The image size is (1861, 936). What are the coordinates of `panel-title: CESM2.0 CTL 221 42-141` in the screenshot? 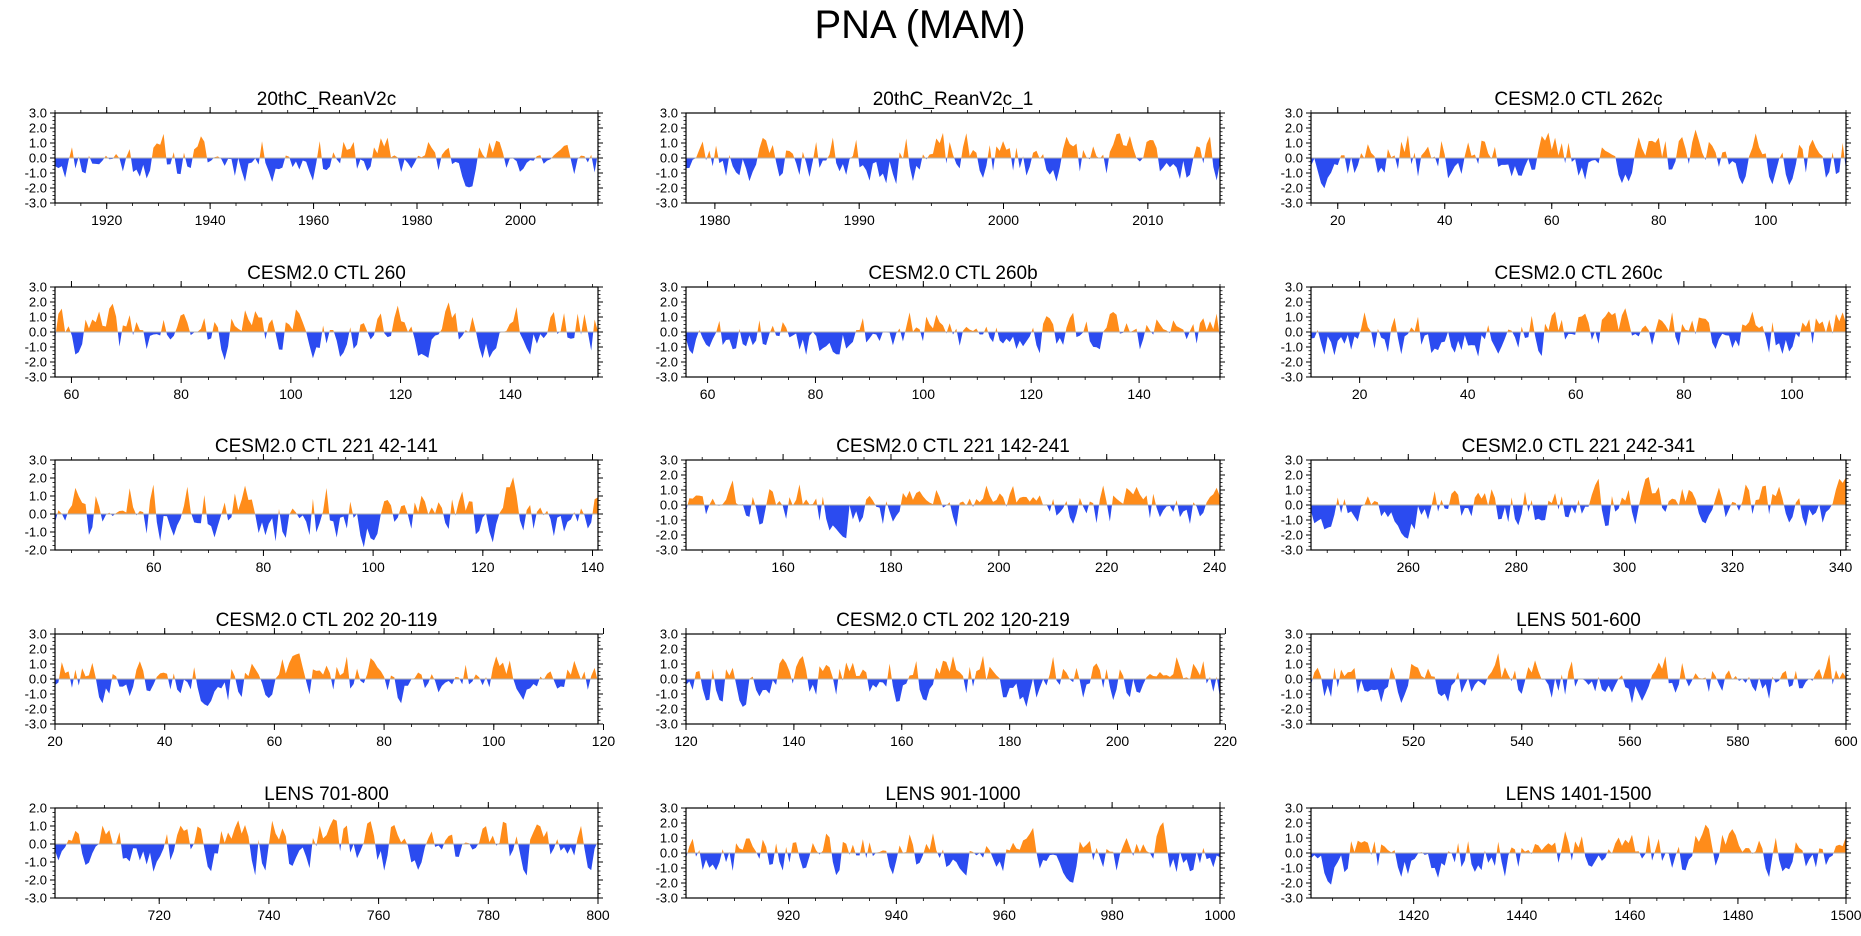 It's located at (326, 446).